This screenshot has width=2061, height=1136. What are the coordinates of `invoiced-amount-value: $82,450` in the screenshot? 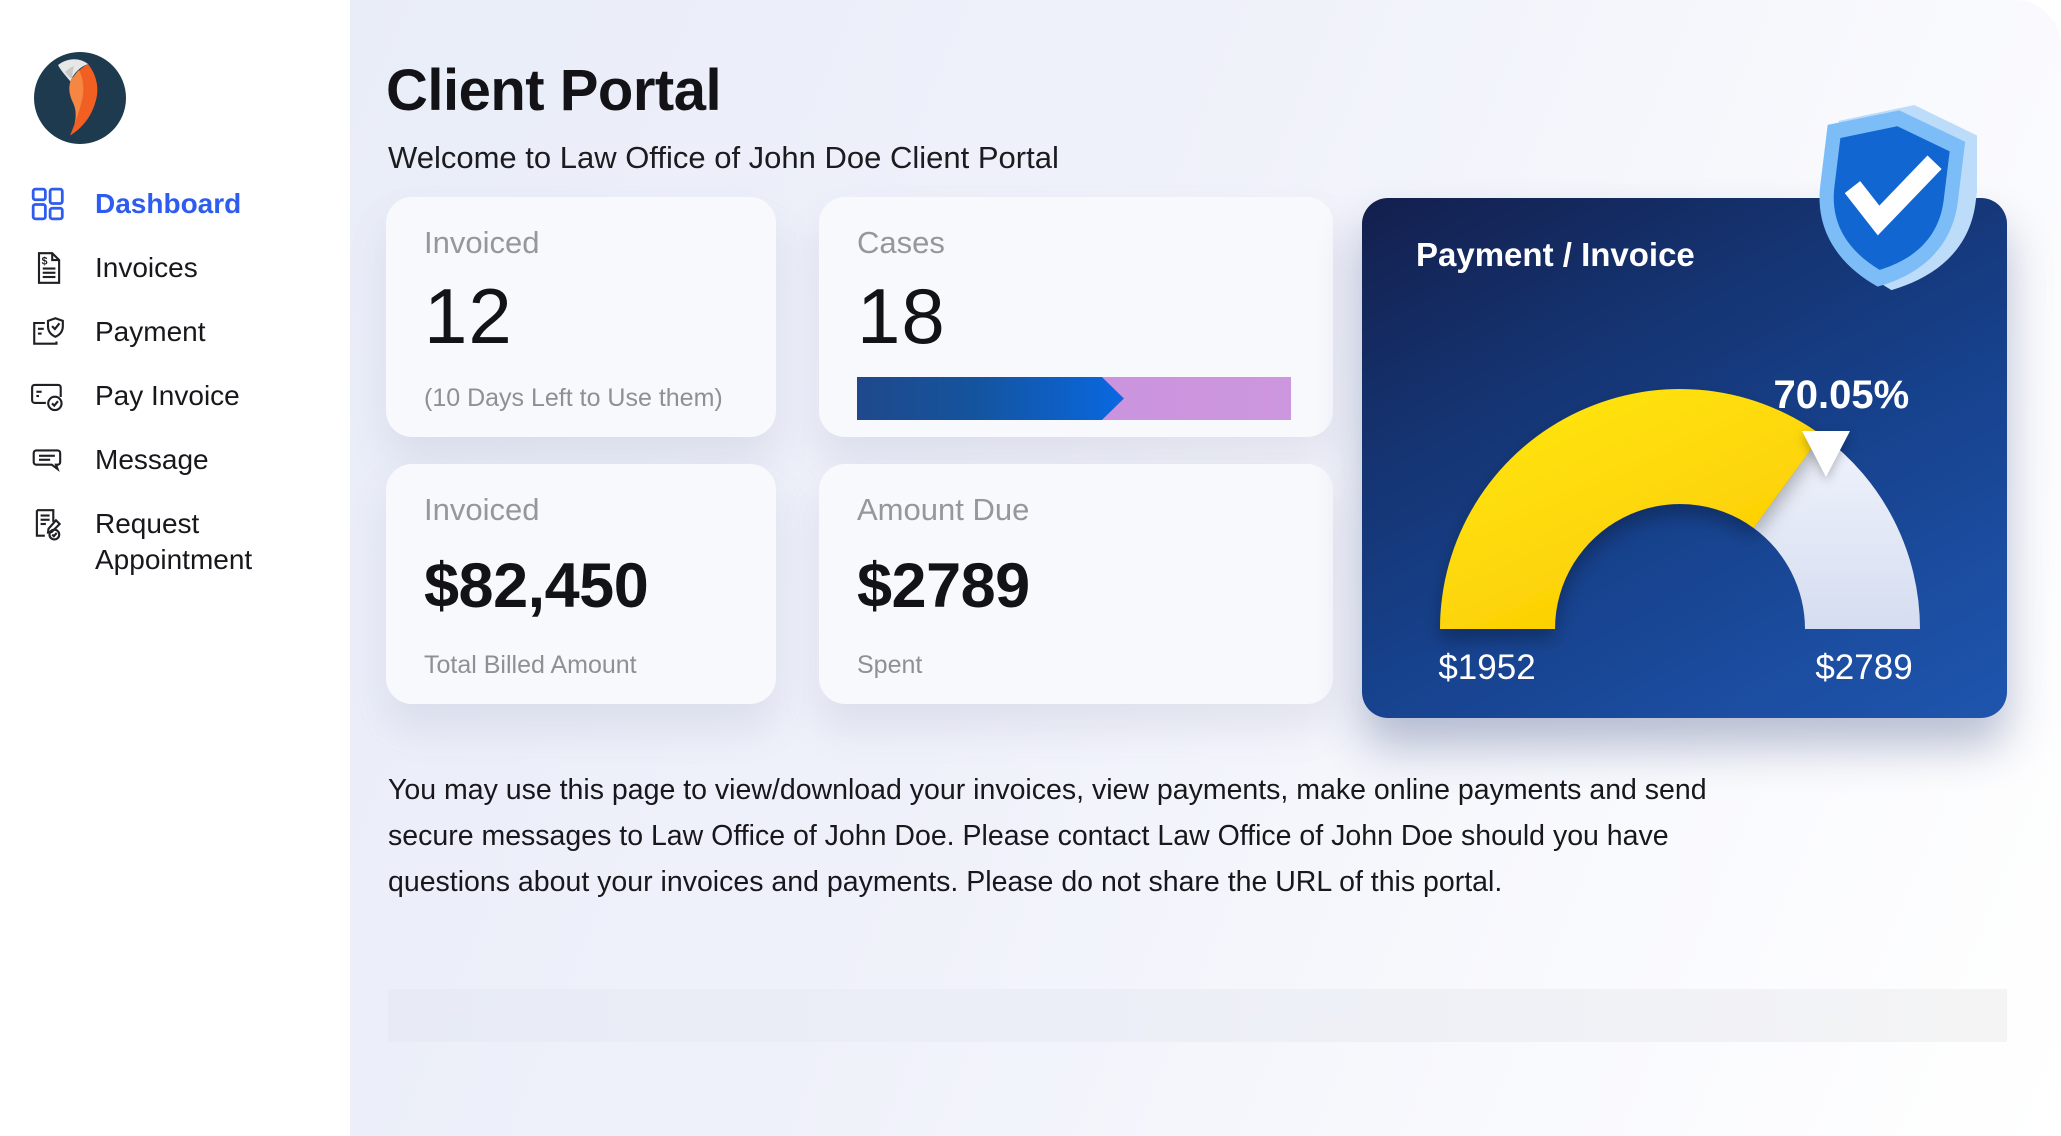 It's located at (536, 586).